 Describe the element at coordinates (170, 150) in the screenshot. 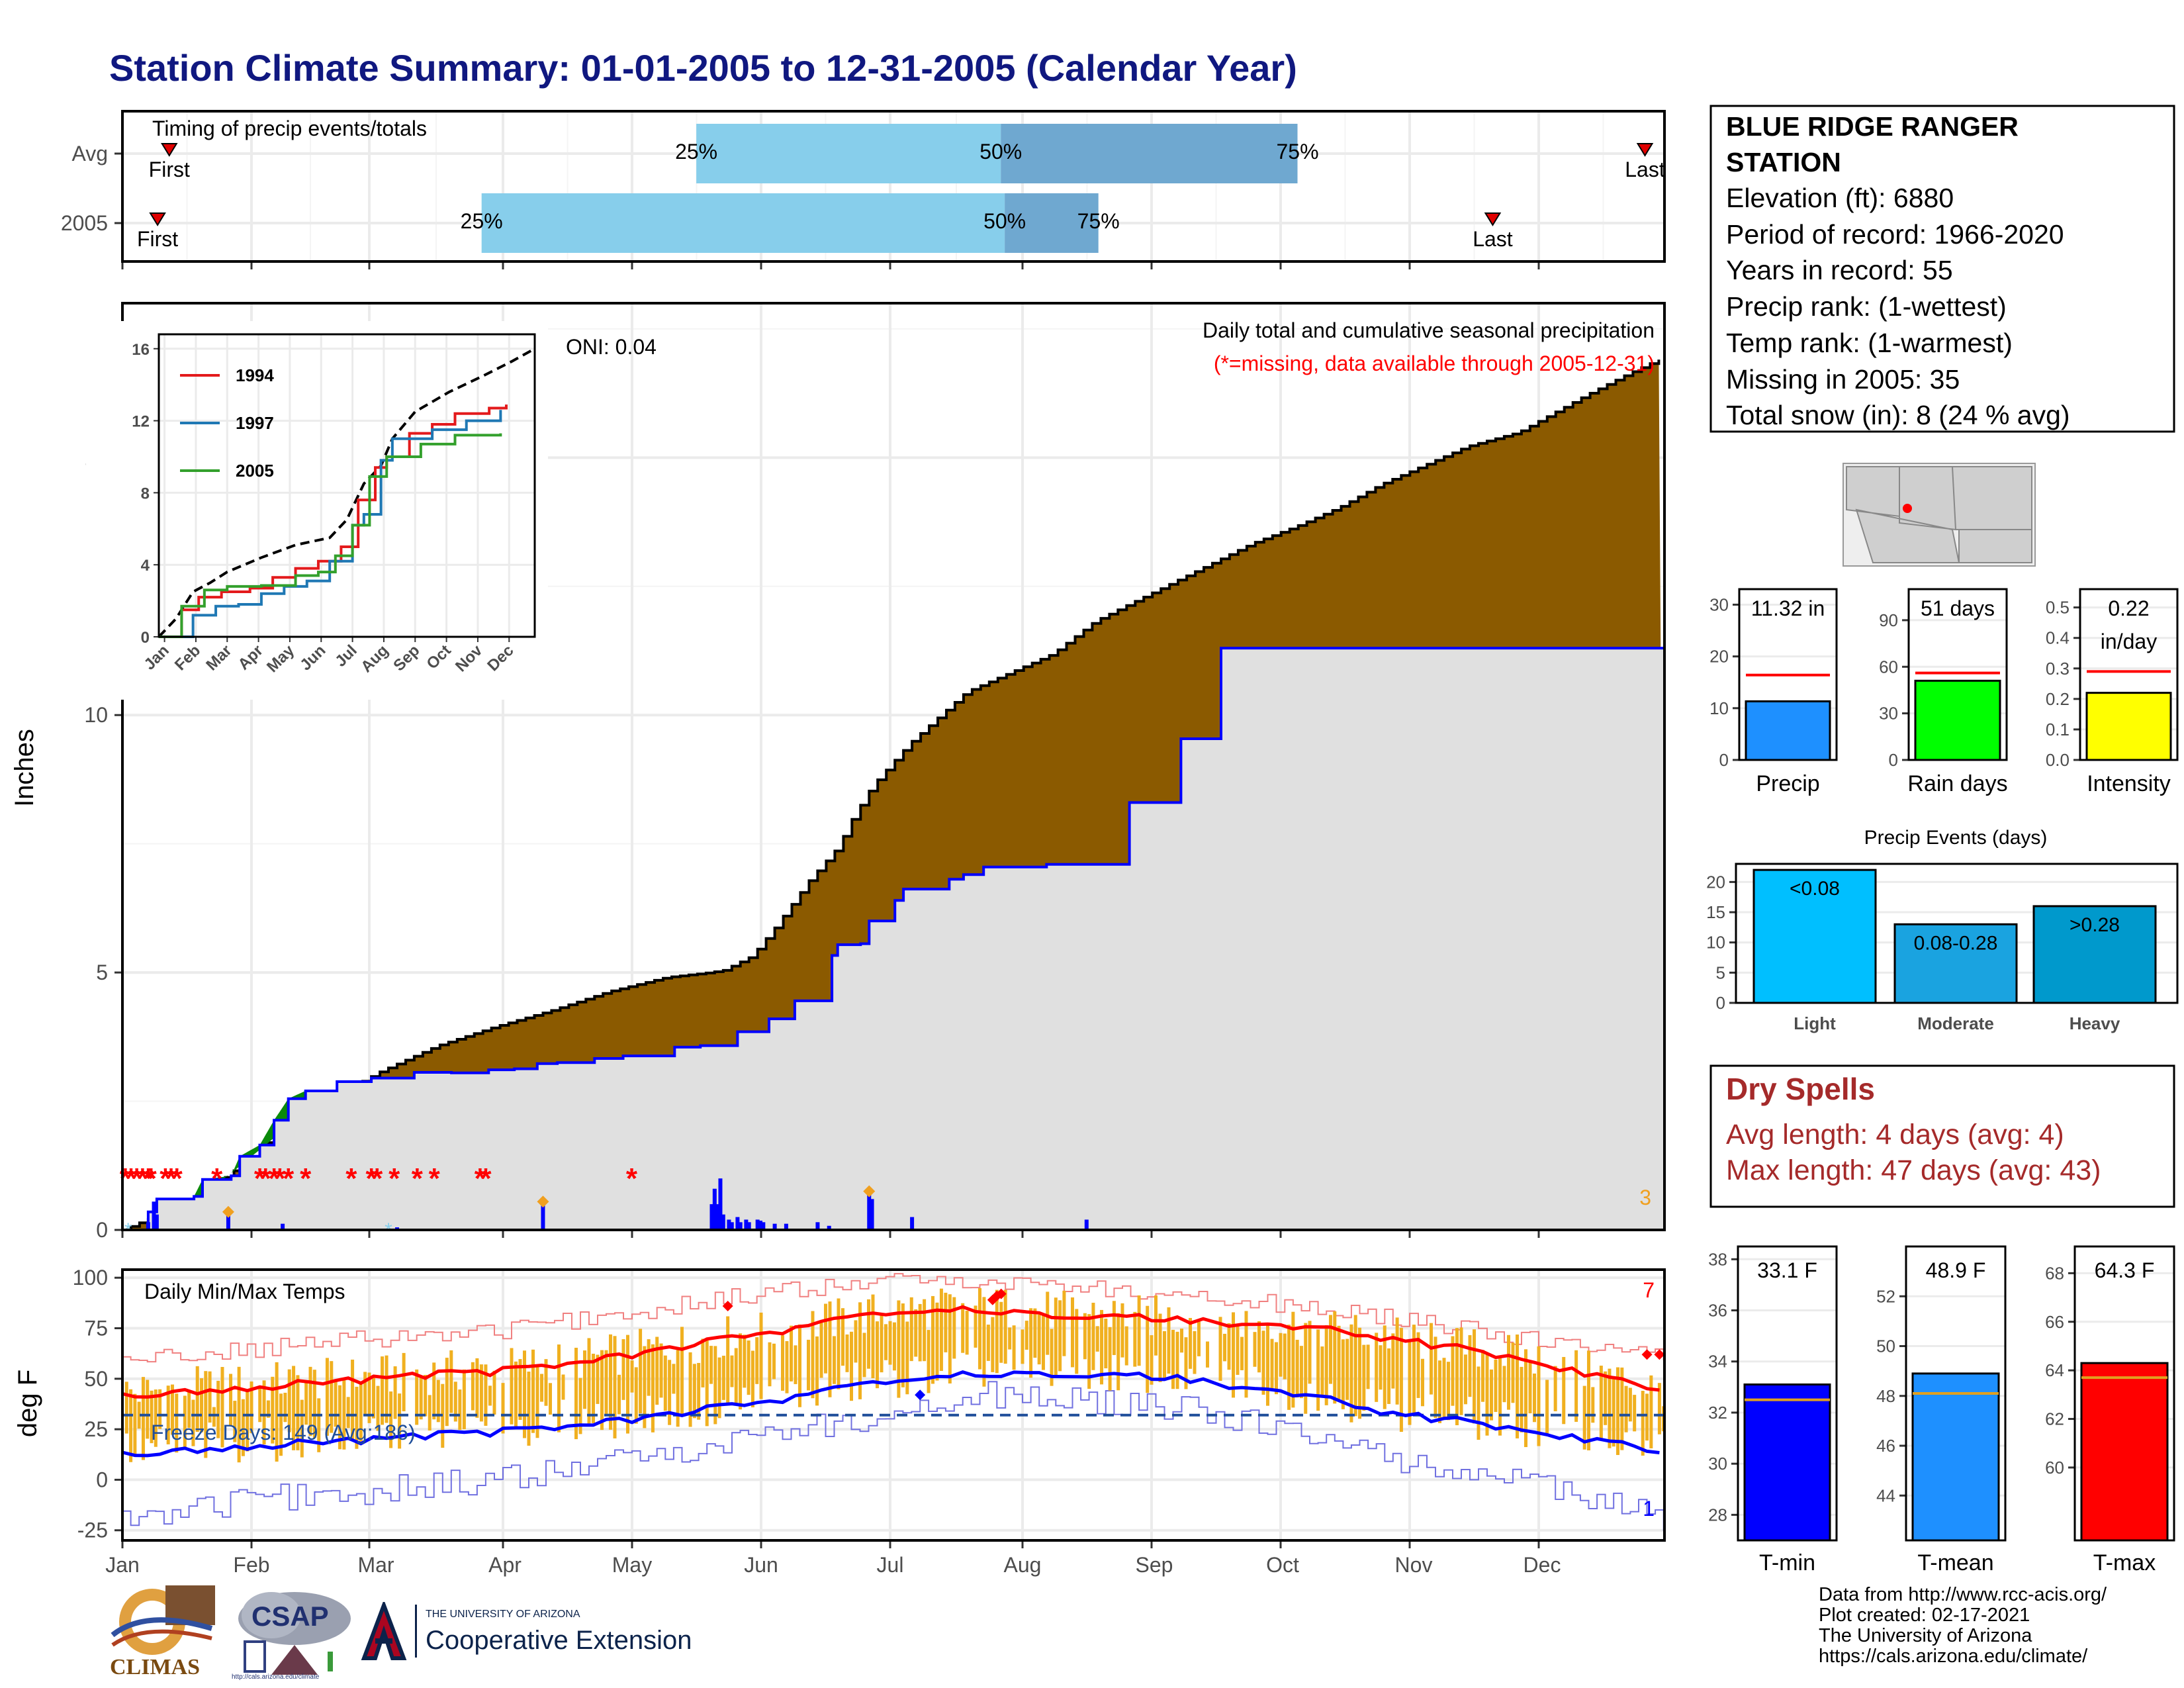

I see `timing-first-marker` at that location.